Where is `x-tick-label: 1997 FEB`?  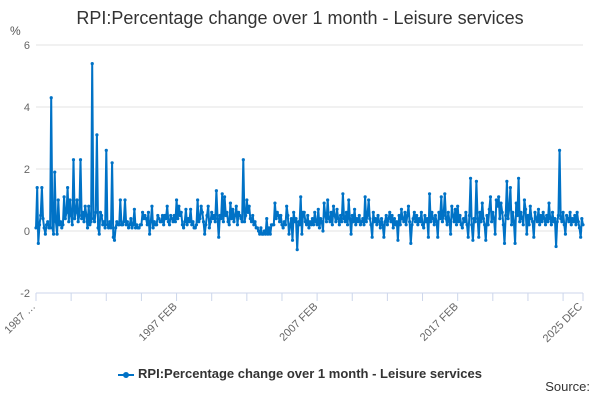 x-tick-label: 1997 FEB is located at coordinates (158, 322).